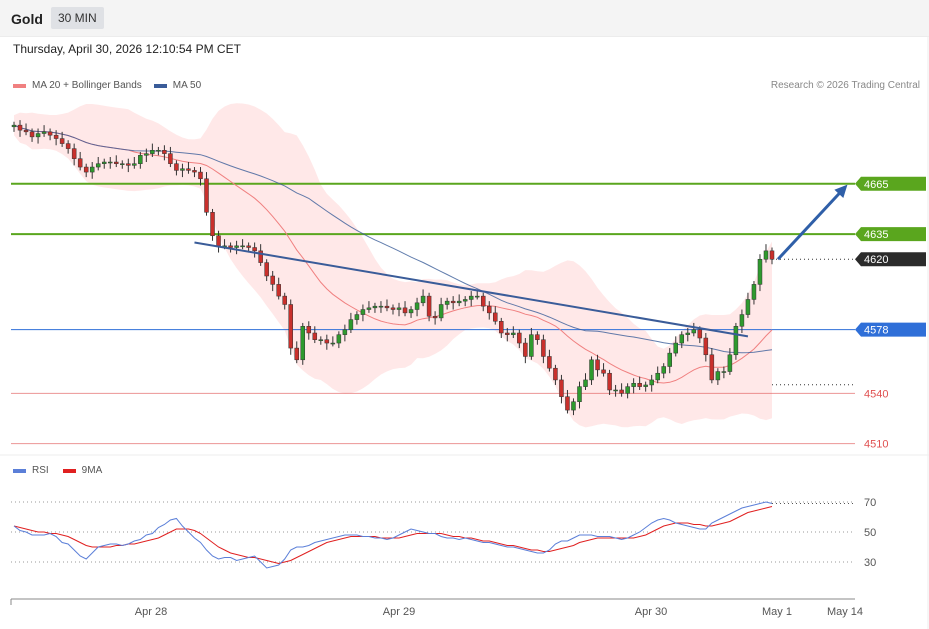 Image resolution: width=929 pixels, height=629 pixels. What do you see at coordinates (471, 289) in the screenshot?
I see `trend-line` at bounding box center [471, 289].